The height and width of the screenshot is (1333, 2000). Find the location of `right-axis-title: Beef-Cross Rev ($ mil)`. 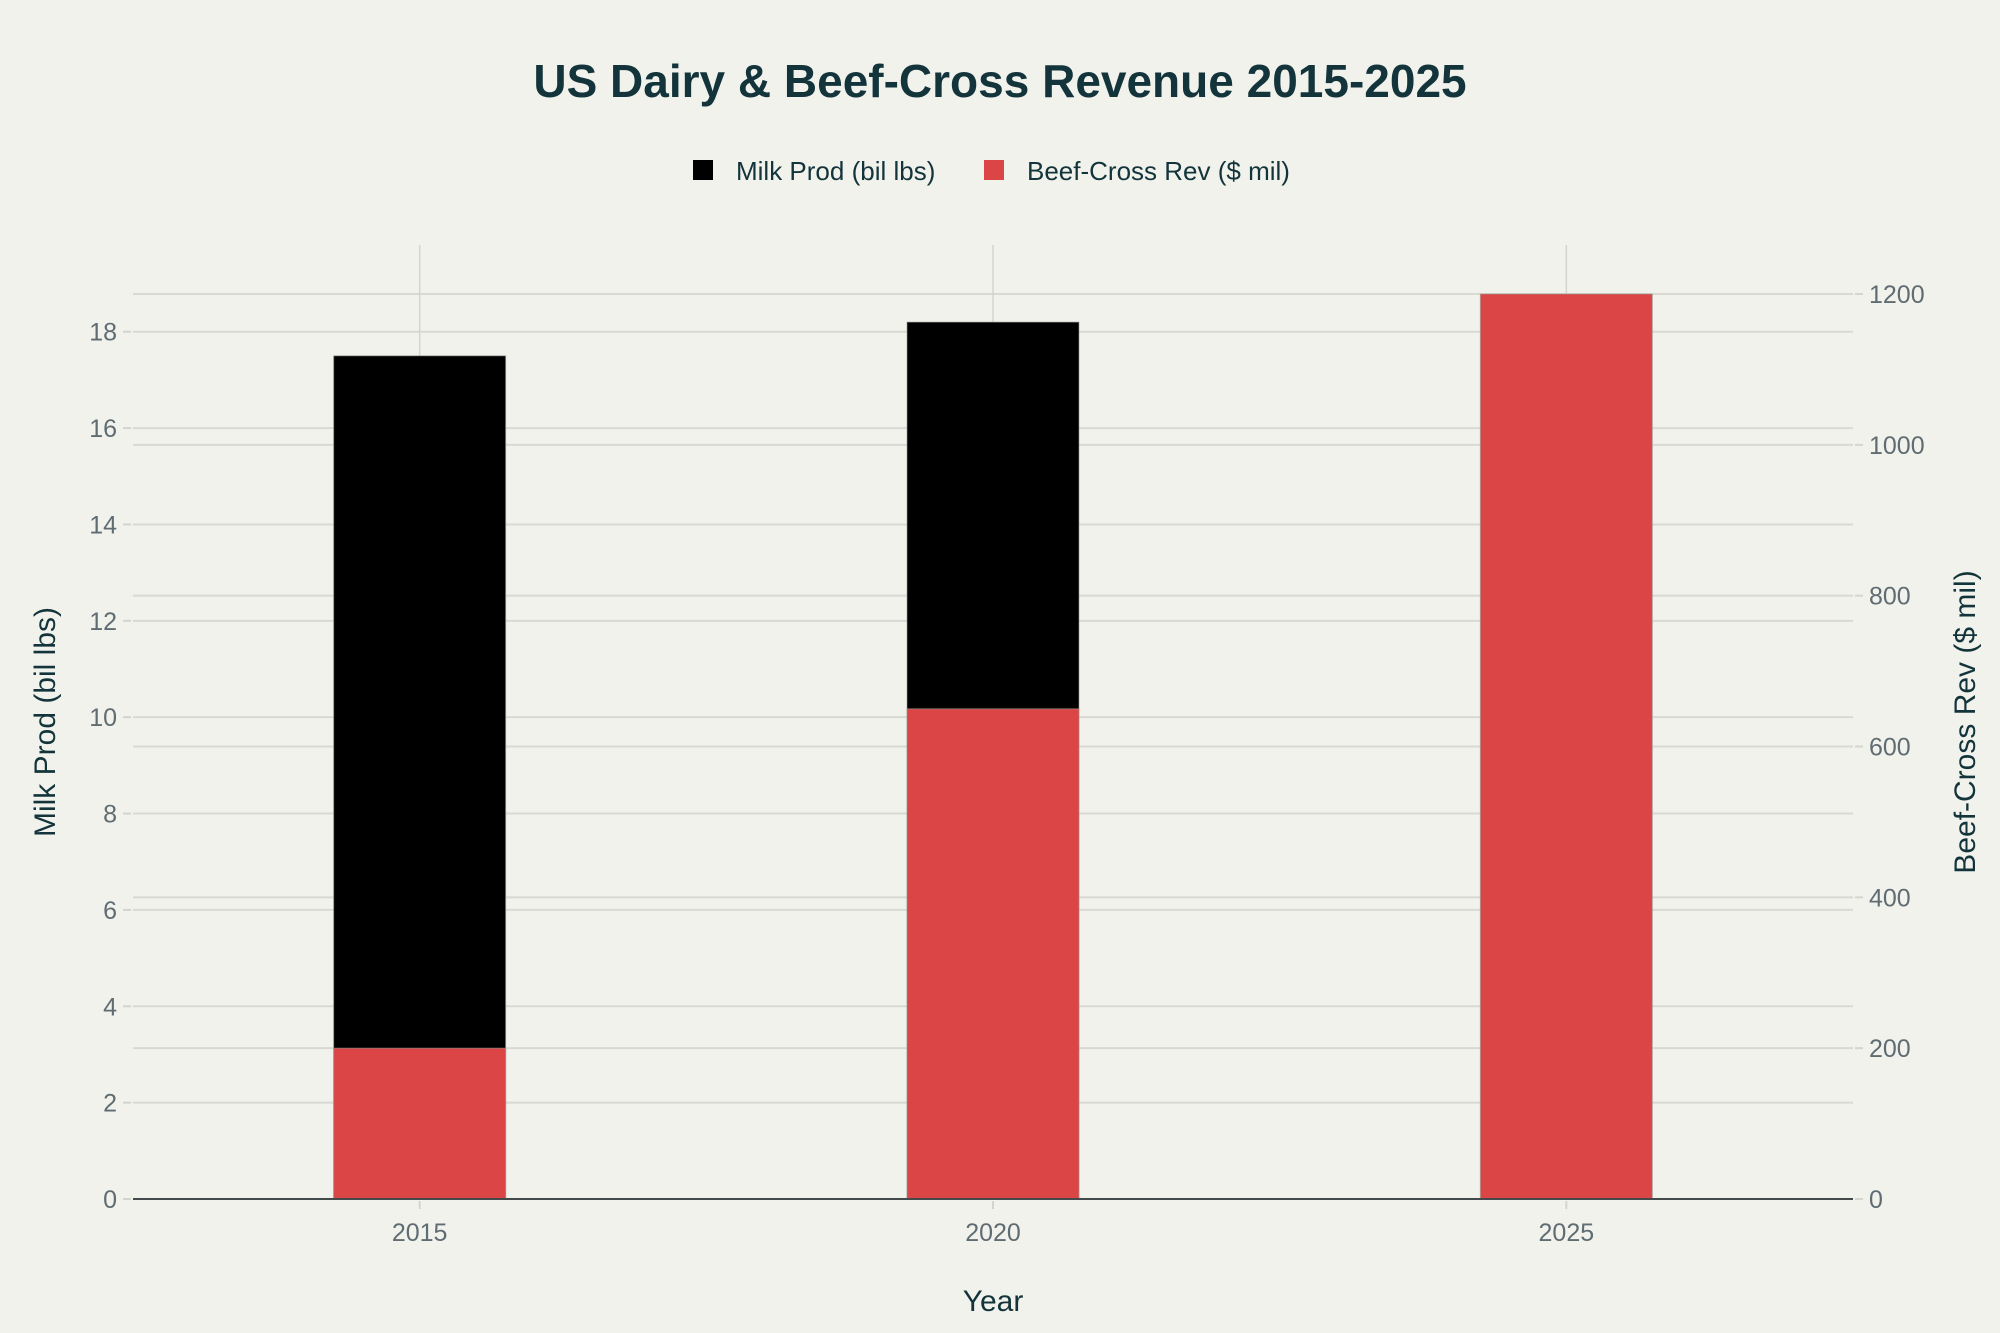

right-axis-title: Beef-Cross Rev ($ mil) is located at coordinates (1965, 721).